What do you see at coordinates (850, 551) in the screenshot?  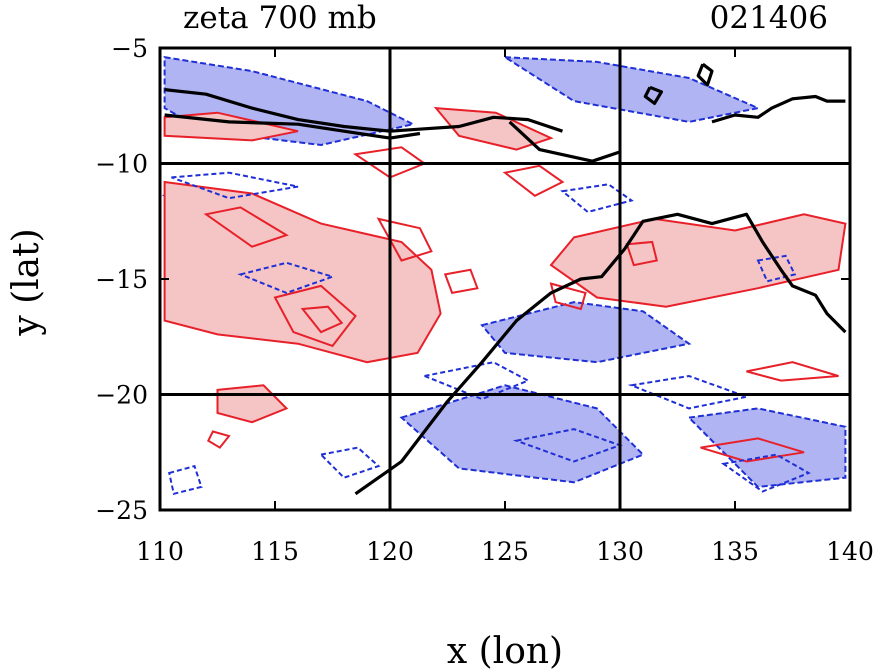 I see `x-tick-label-140: 140` at bounding box center [850, 551].